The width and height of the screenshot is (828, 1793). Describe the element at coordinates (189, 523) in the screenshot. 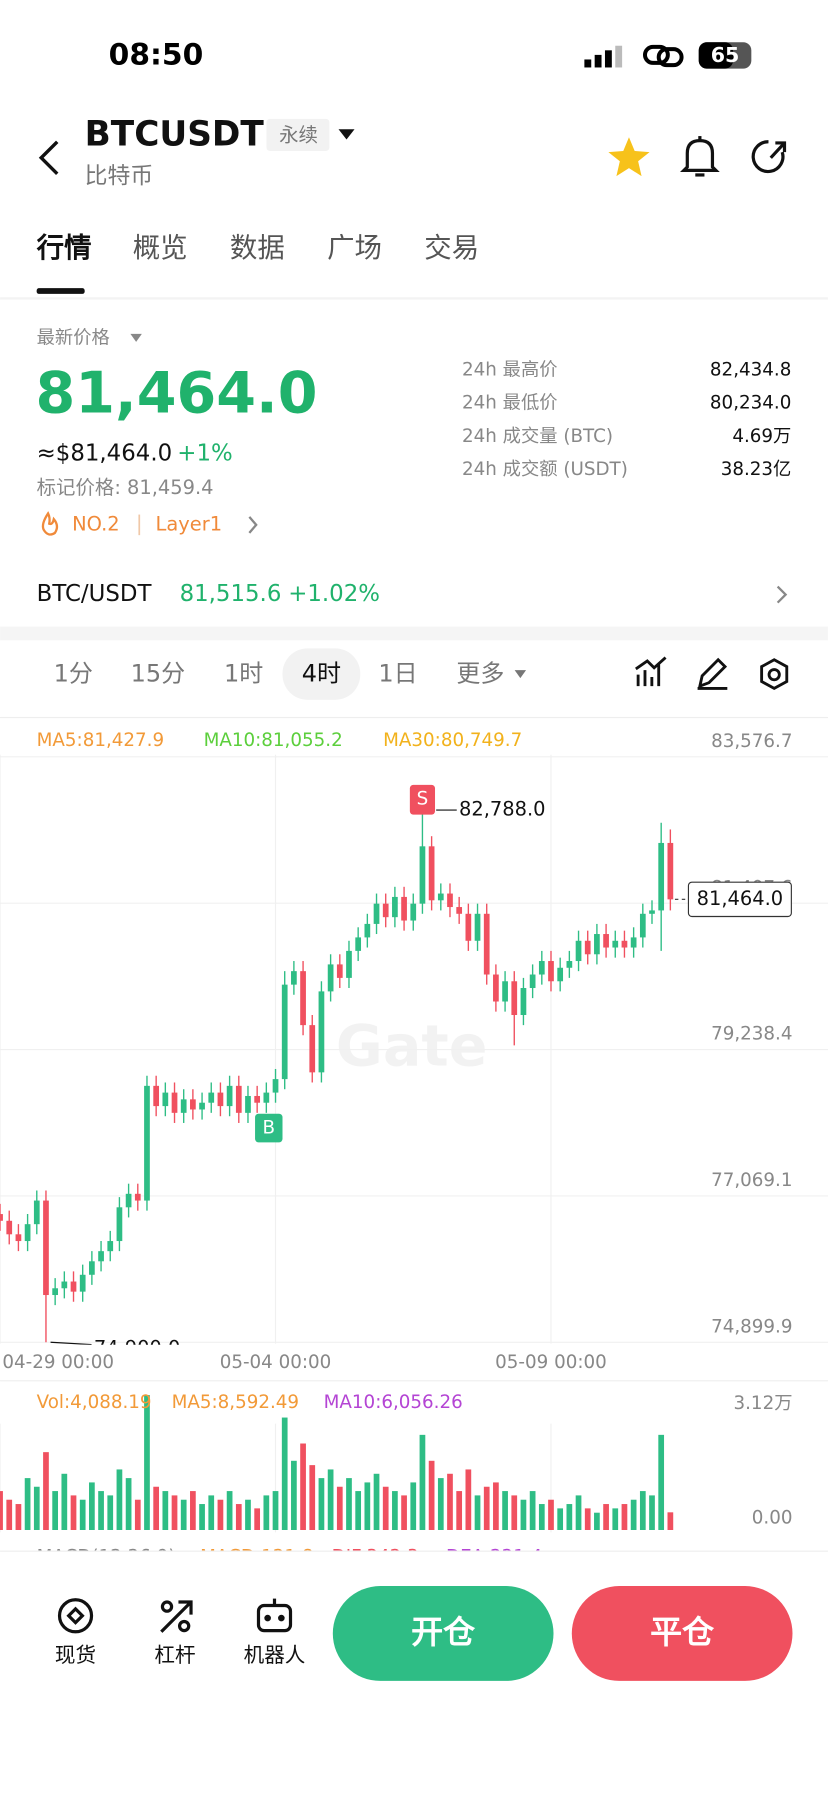

I see `sector-tag: Layer1` at that location.